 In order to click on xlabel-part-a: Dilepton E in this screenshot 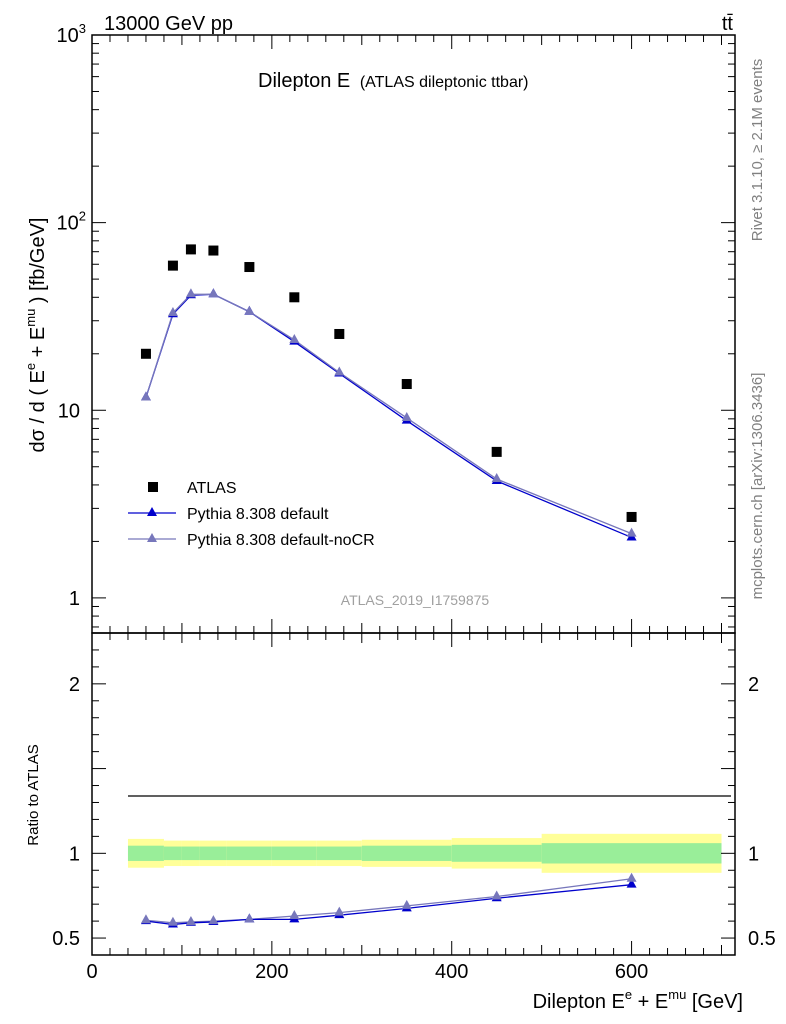, I will do `click(579, 1002)`.